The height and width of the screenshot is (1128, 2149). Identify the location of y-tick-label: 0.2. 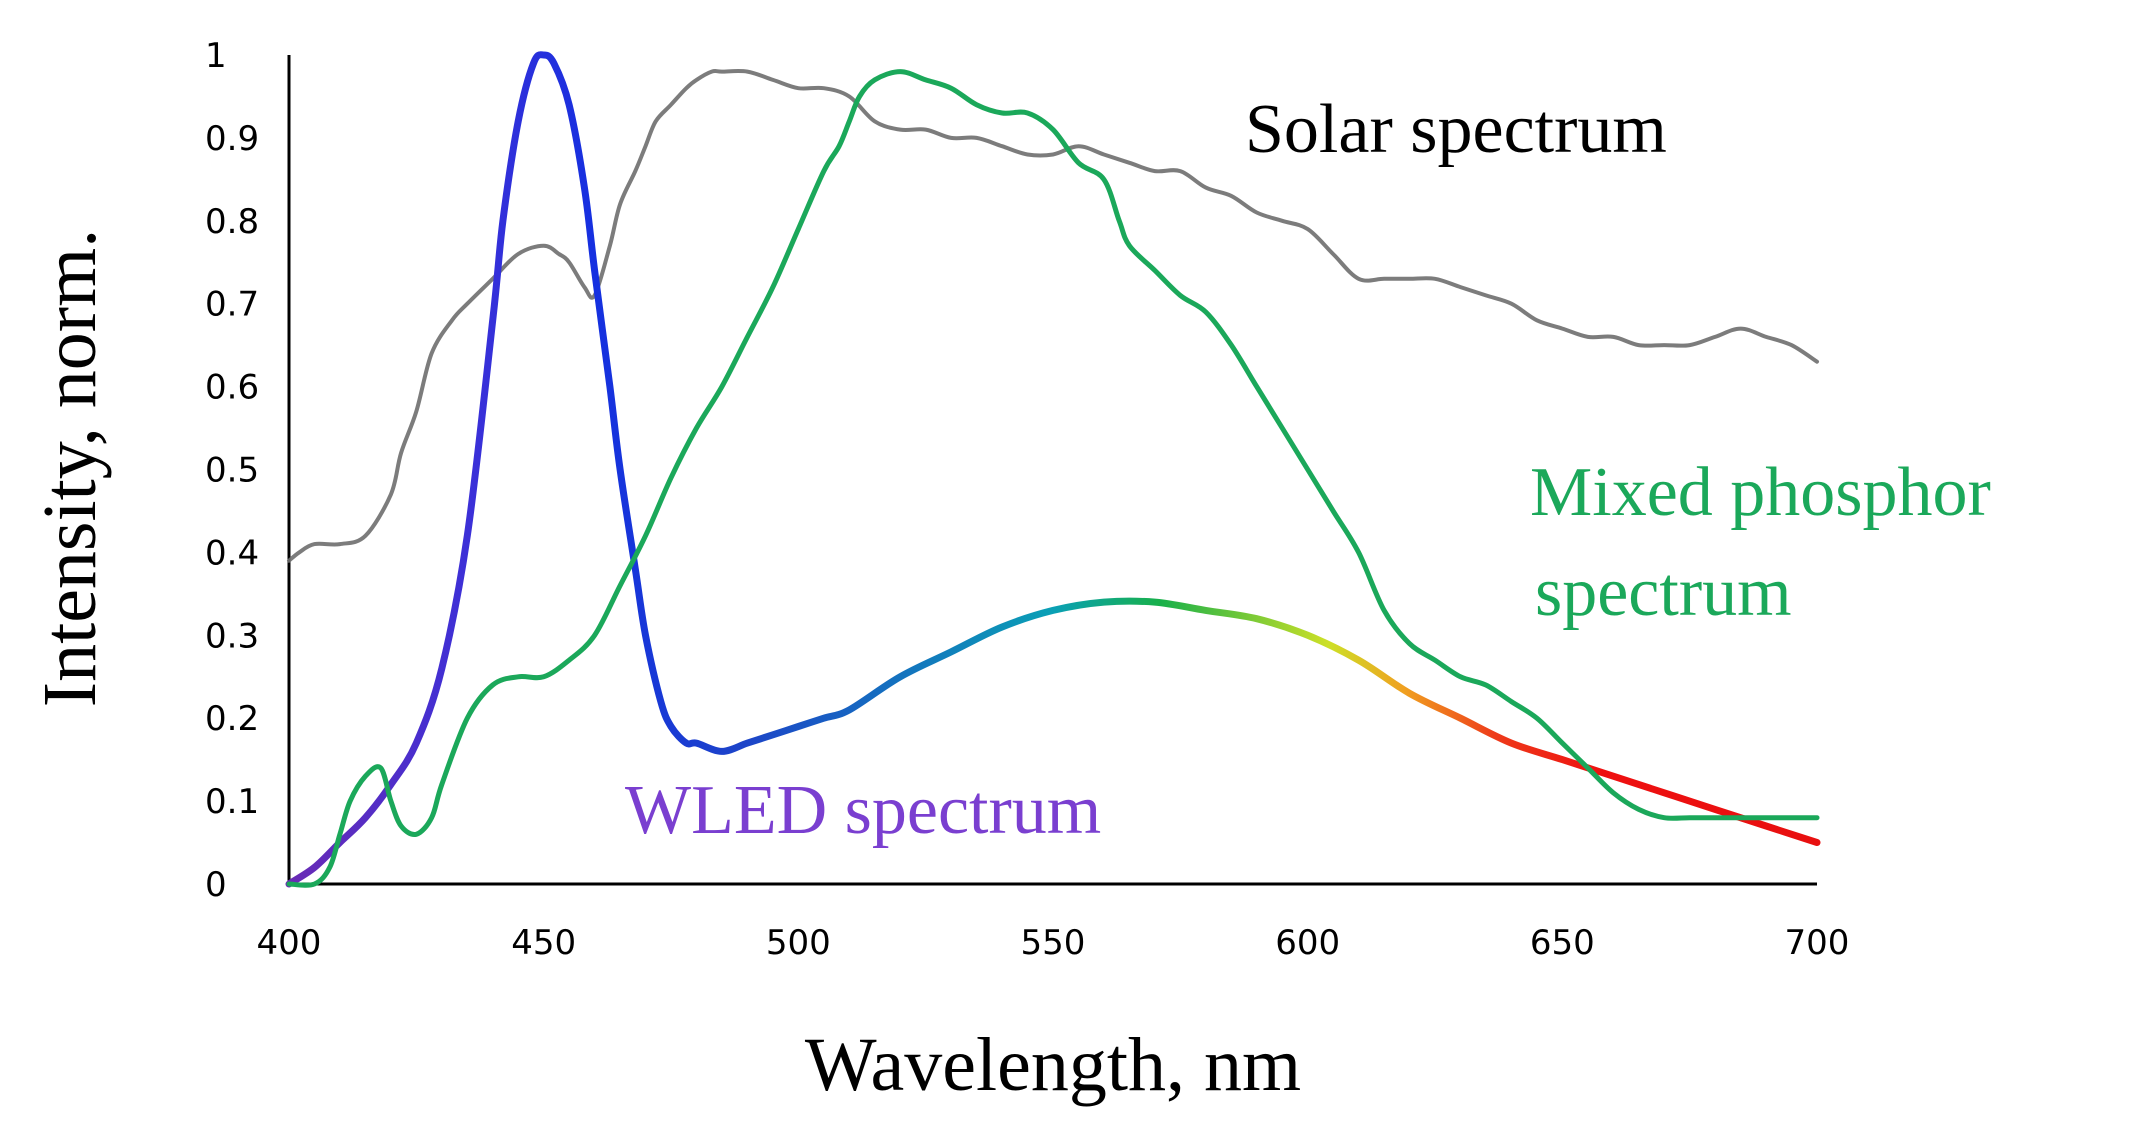
(232, 719).